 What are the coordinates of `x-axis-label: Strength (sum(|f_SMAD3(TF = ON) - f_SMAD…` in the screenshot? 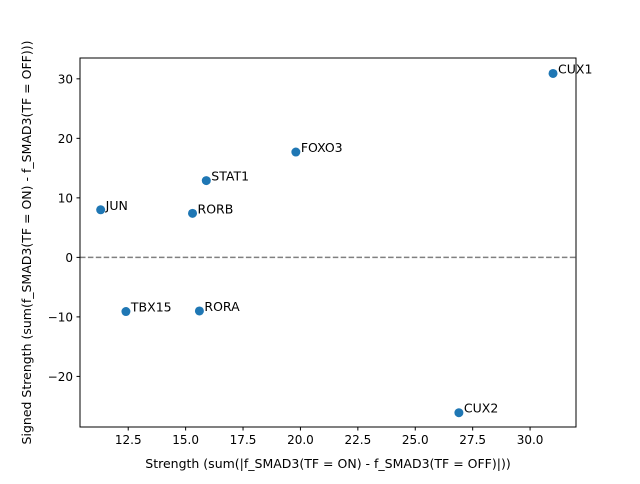 It's located at (327, 463).